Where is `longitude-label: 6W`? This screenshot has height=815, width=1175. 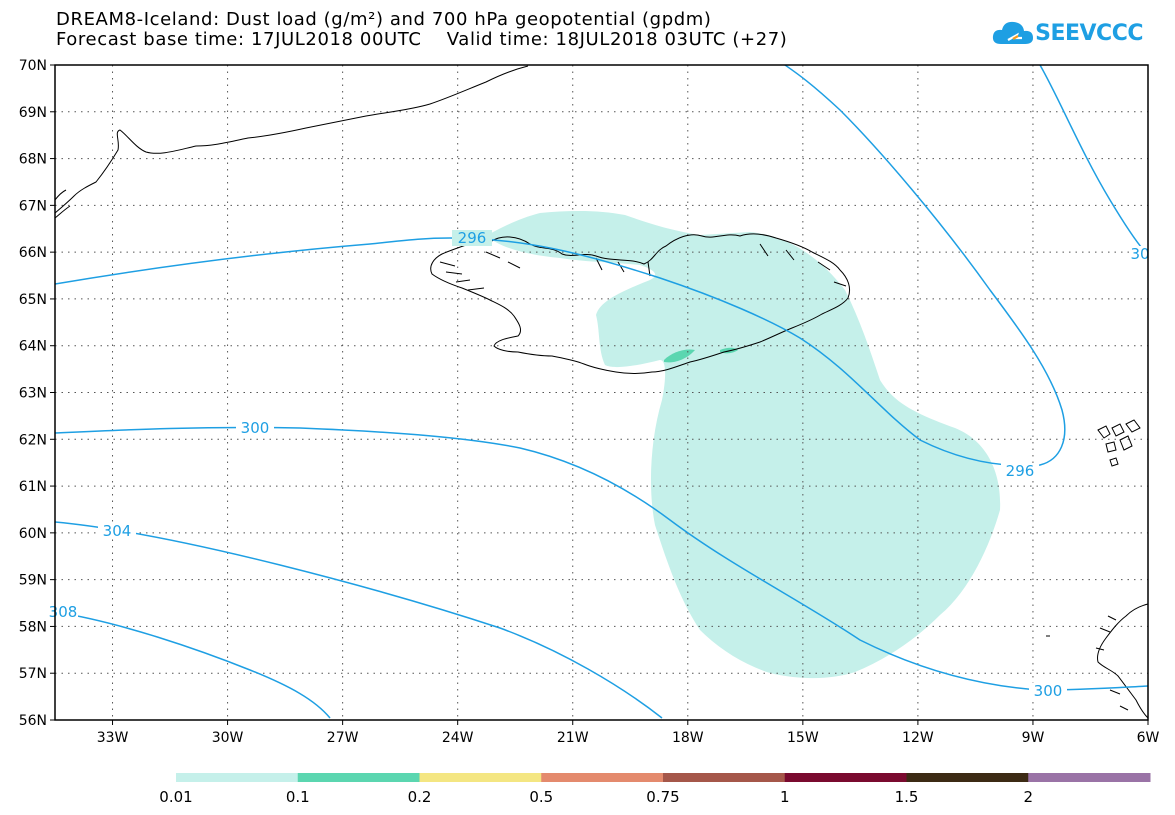
longitude-label: 6W is located at coordinates (1148, 738).